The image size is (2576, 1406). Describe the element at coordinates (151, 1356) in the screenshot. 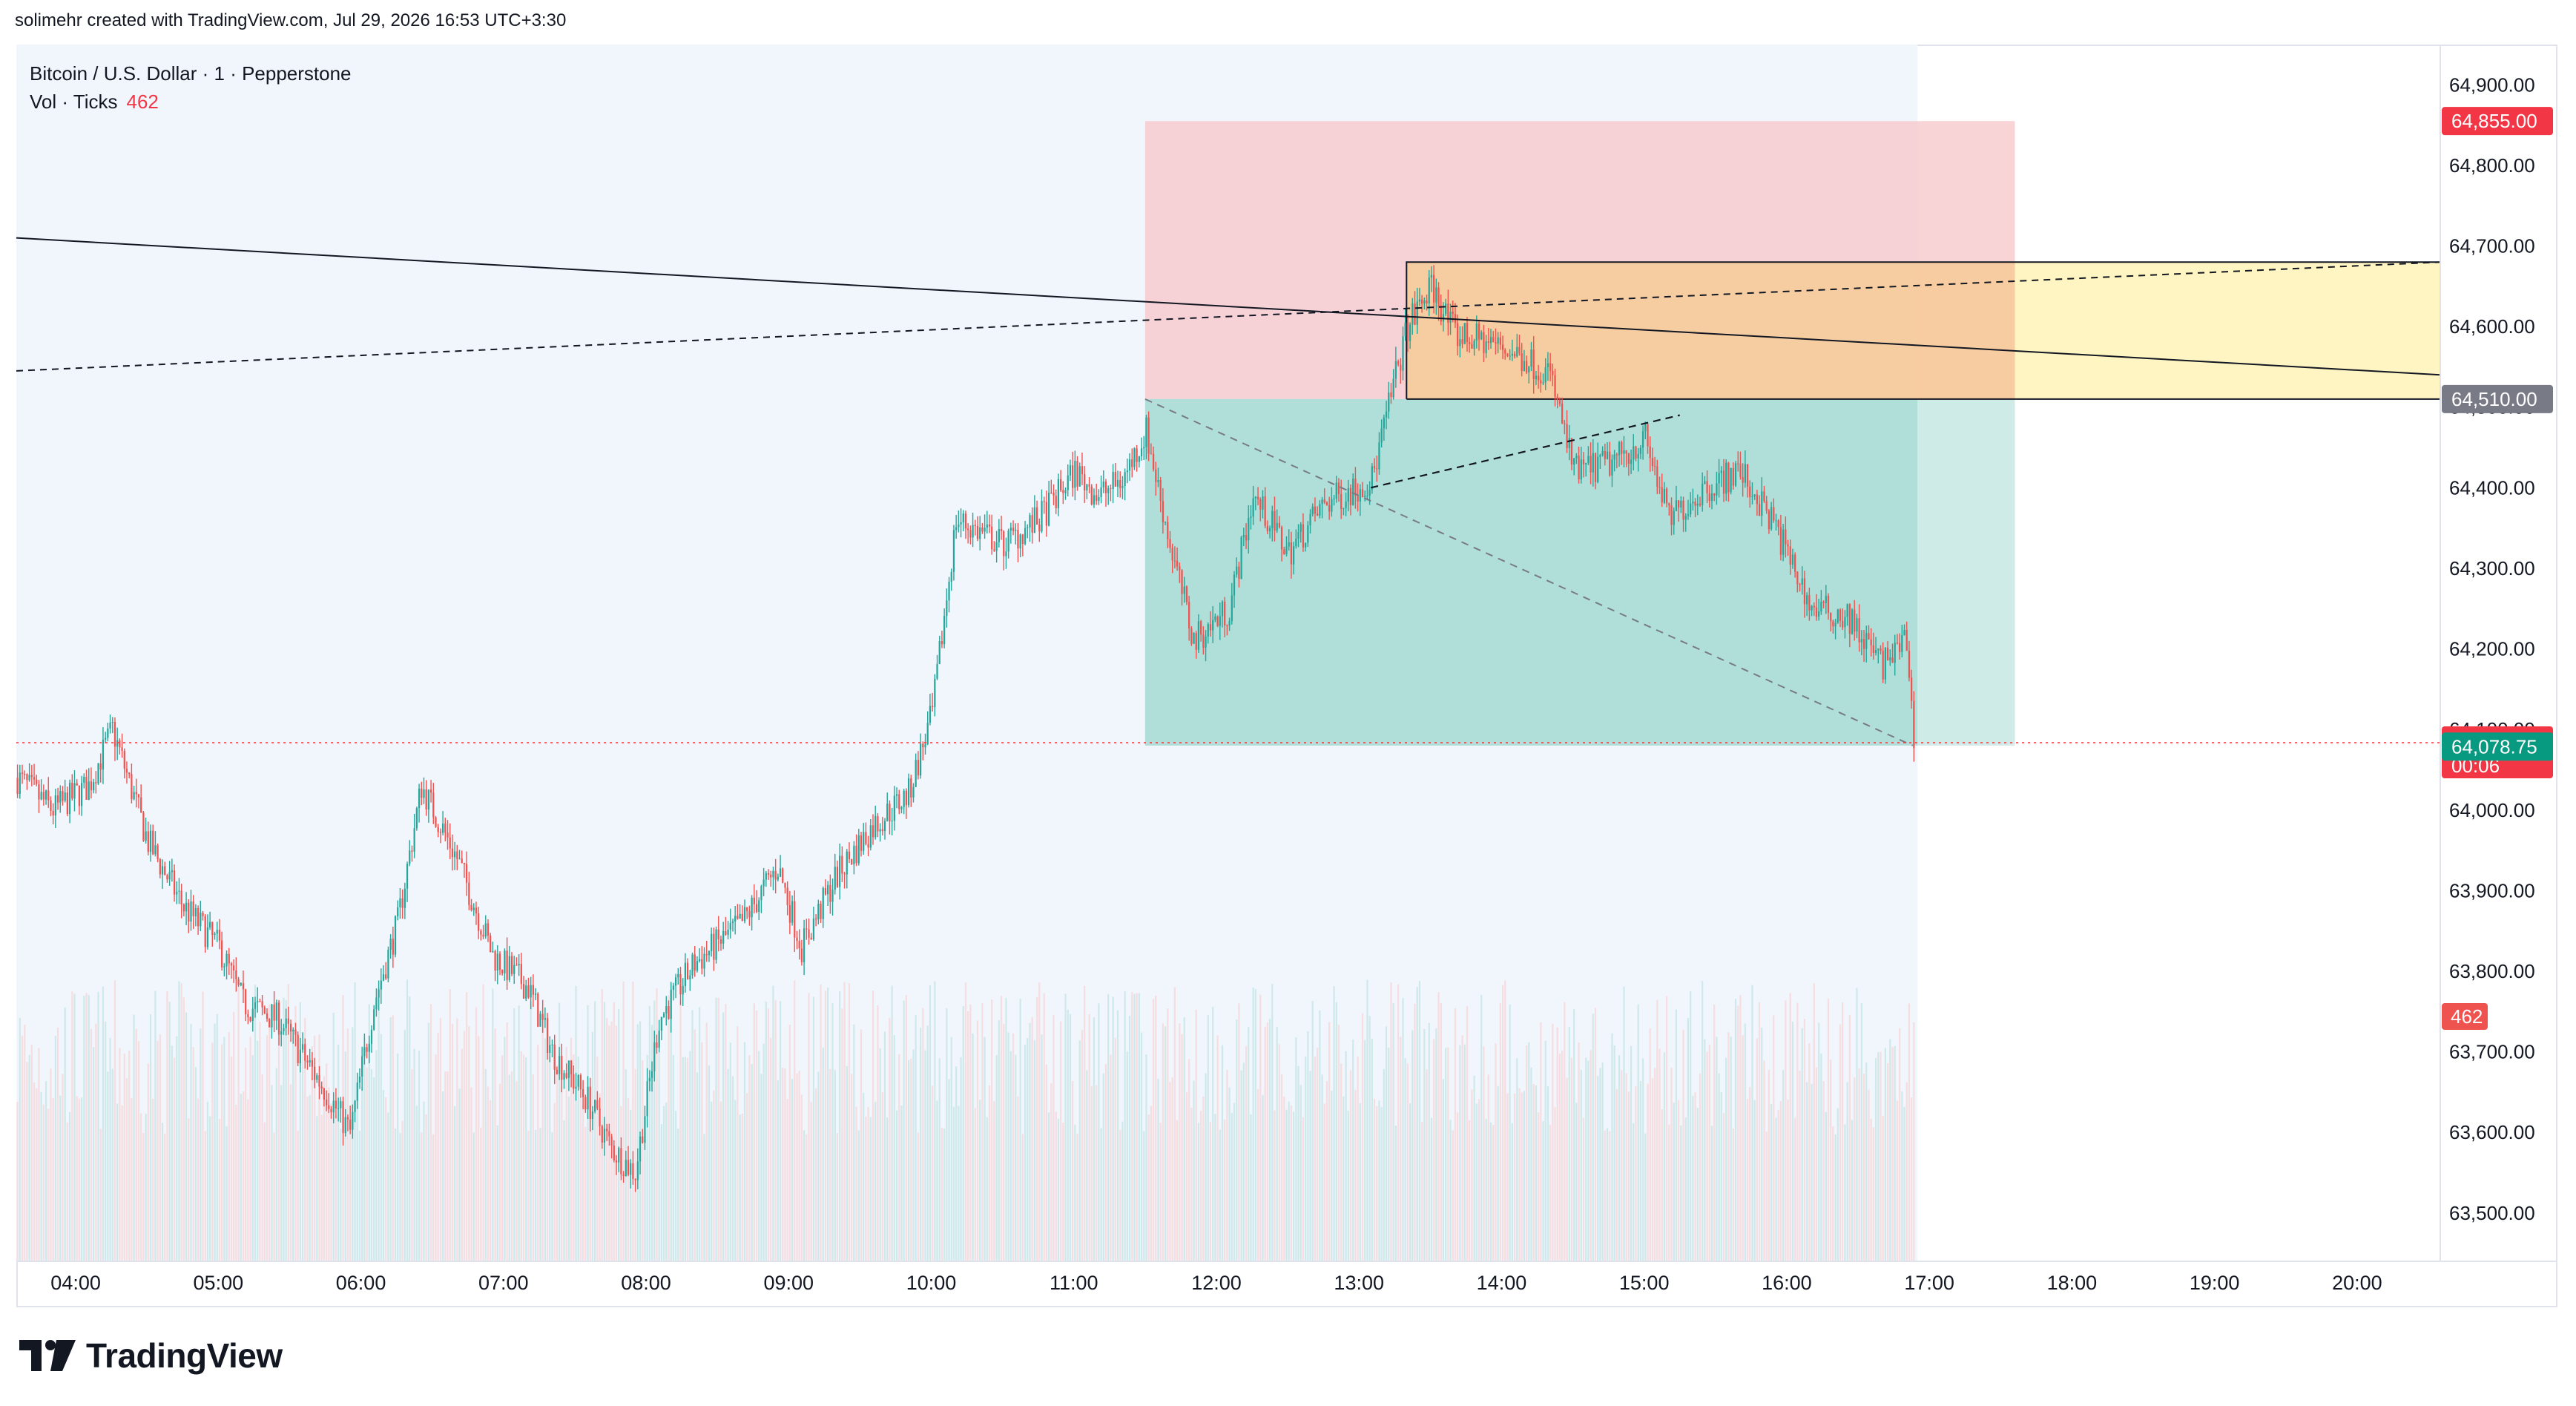

I see `tradingview-logo: TradingView` at that location.